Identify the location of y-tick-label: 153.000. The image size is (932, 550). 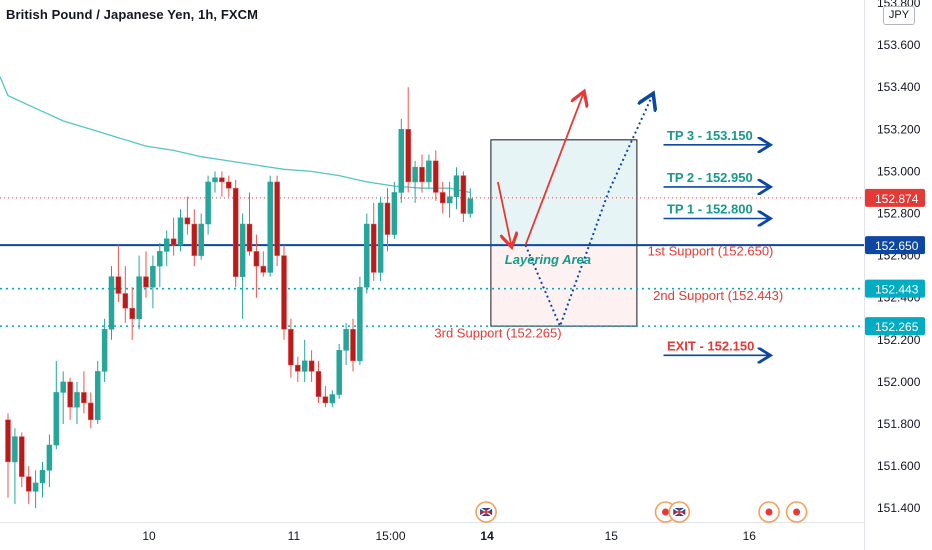
(899, 171).